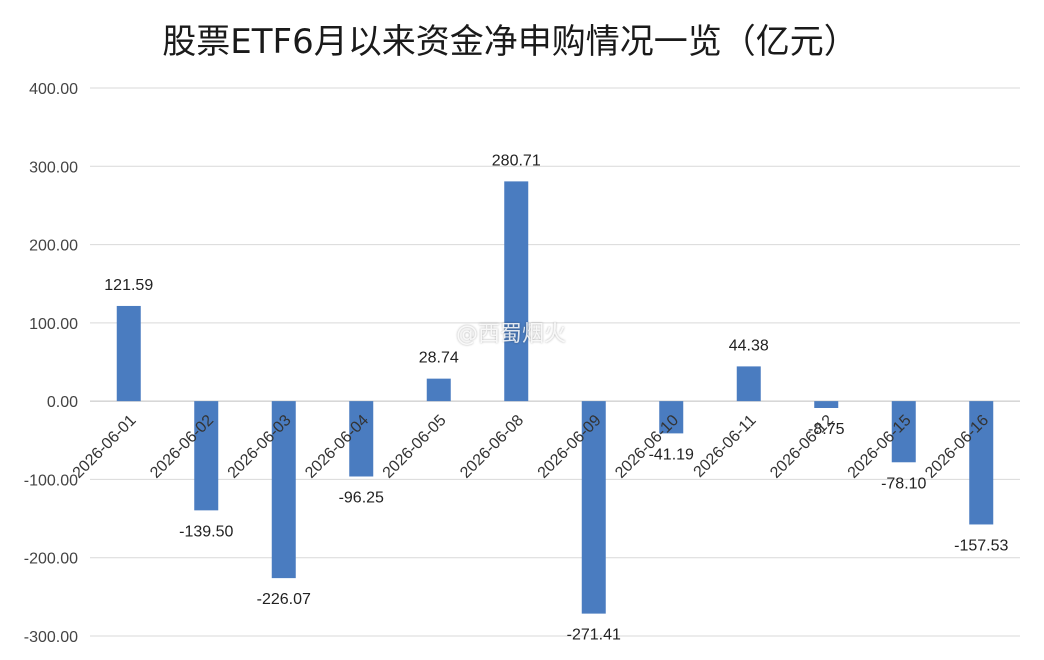 This screenshot has height=660, width=1044. I want to click on y-tick-label: 0.00, so click(62, 402).